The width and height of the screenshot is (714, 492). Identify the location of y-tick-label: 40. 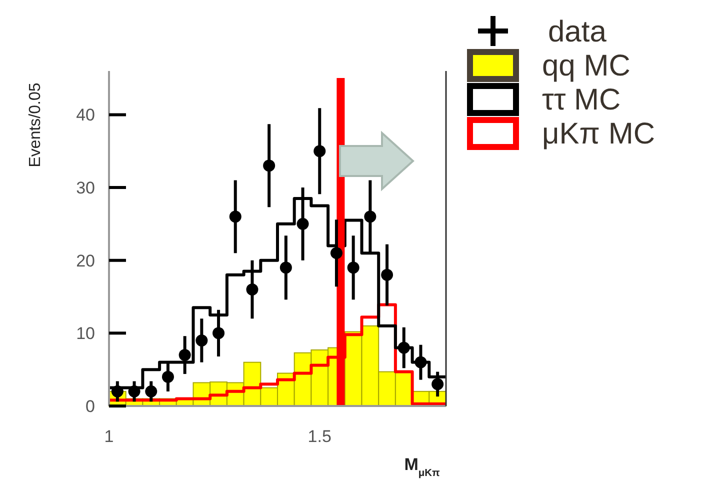
(85, 115).